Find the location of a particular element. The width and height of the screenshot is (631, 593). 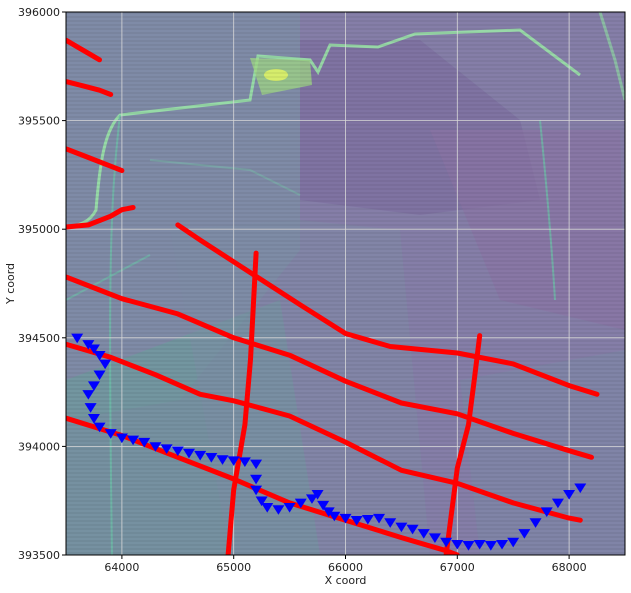

x-axis-label: X coord is located at coordinates (346, 580).